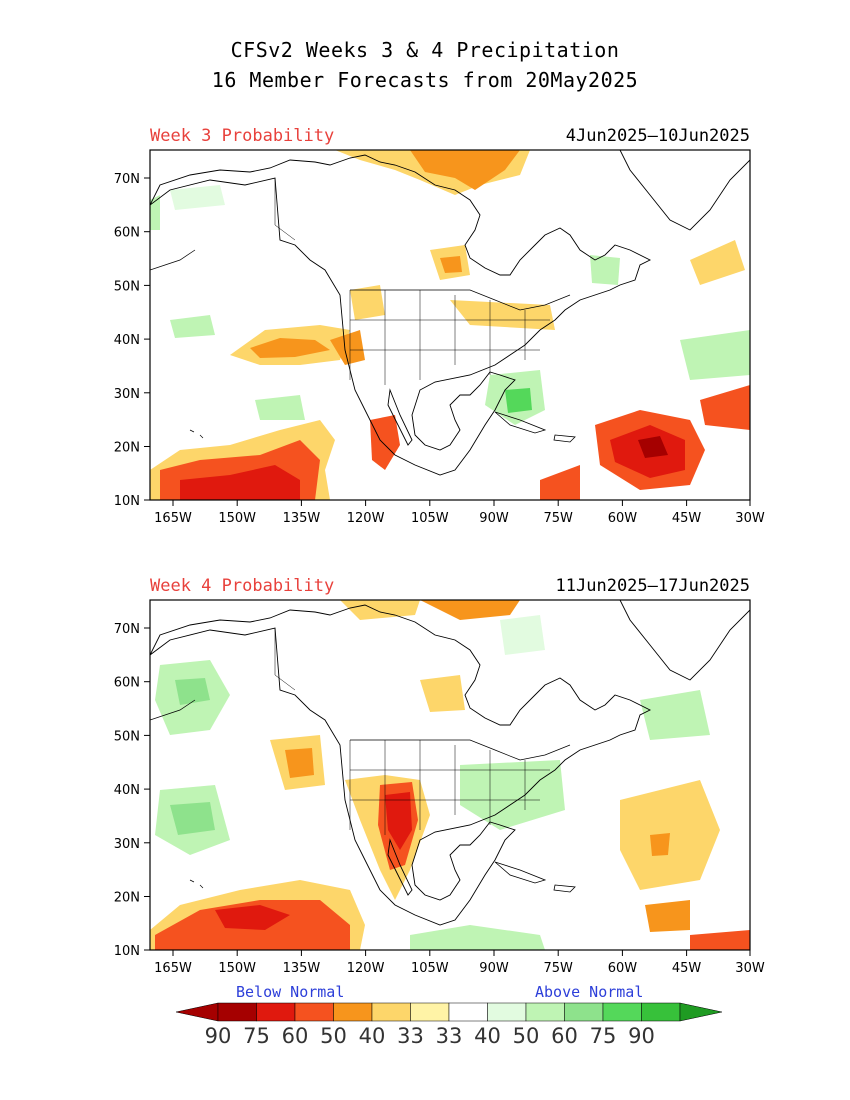 The height and width of the screenshot is (1100, 850). Describe the element at coordinates (425, 50) in the screenshot. I see `title-line-1: CFSv2 Weeks 3 & 4 Precipitation` at that location.